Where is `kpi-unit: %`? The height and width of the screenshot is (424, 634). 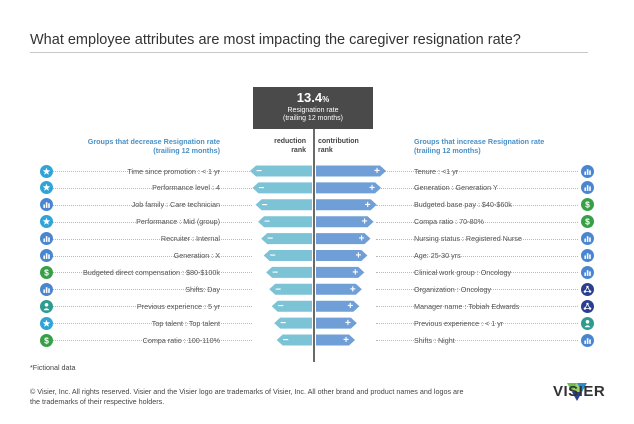
kpi-unit: % is located at coordinates (326, 99).